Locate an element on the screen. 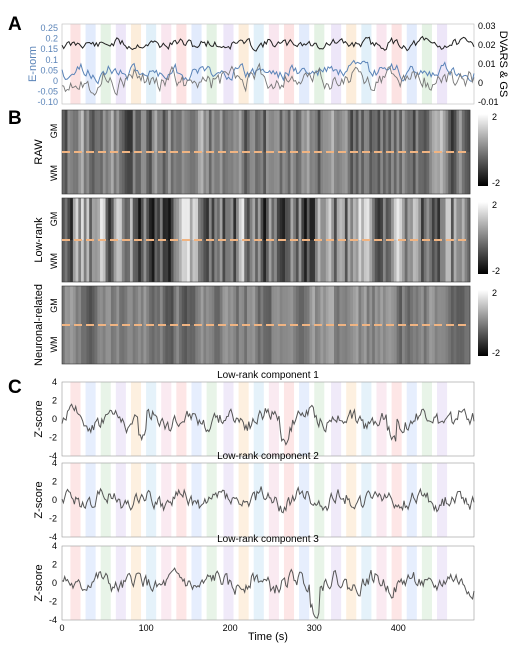 This screenshot has width=520, height=656. component-plot-3: Low-rank component 3 Z-score 4 2 0 -2 -4 is located at coordinates (254, 579).